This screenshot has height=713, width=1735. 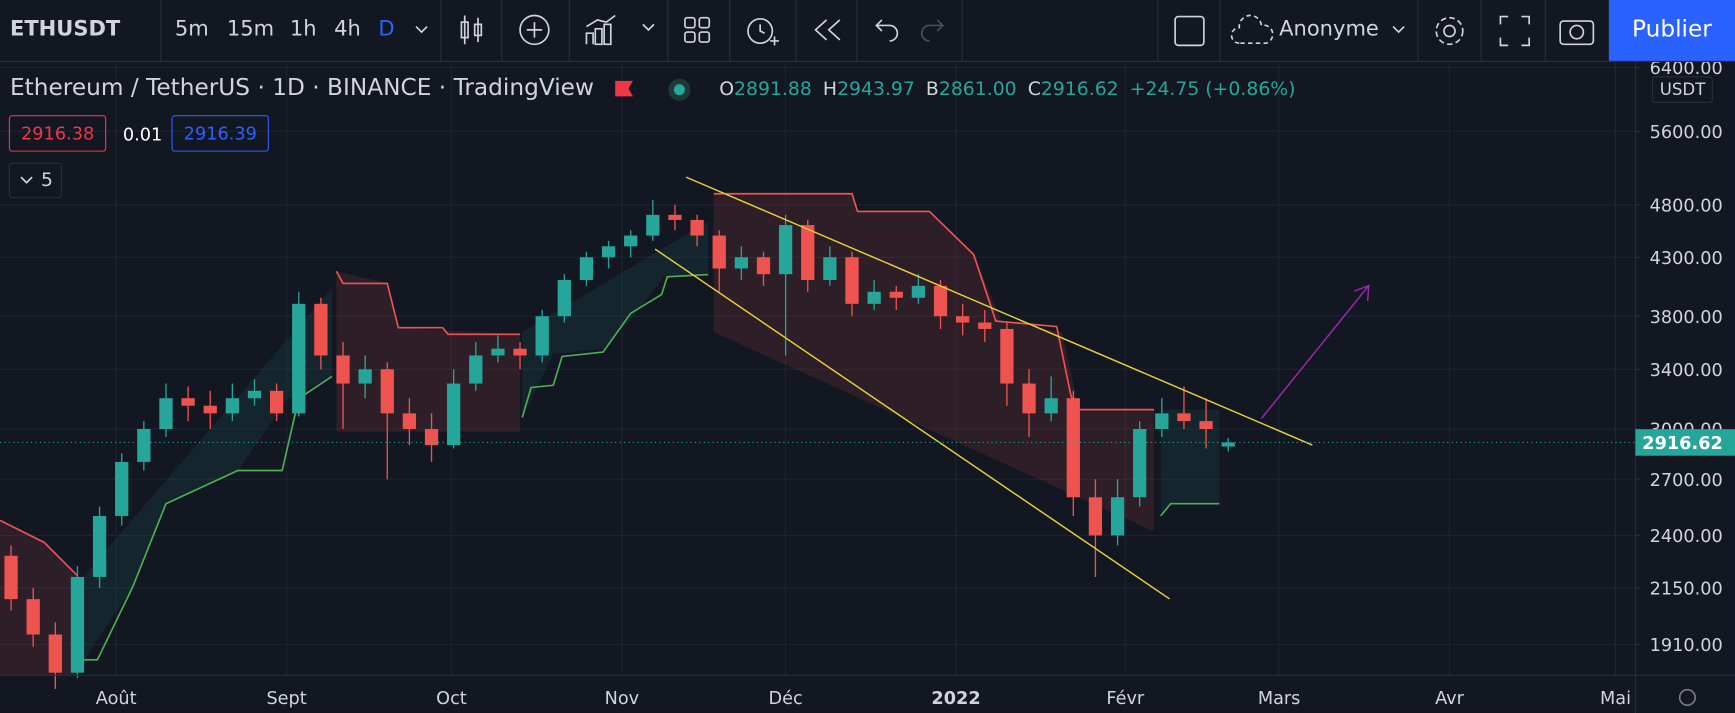 I want to click on toolbar, so click(x=867, y=31).